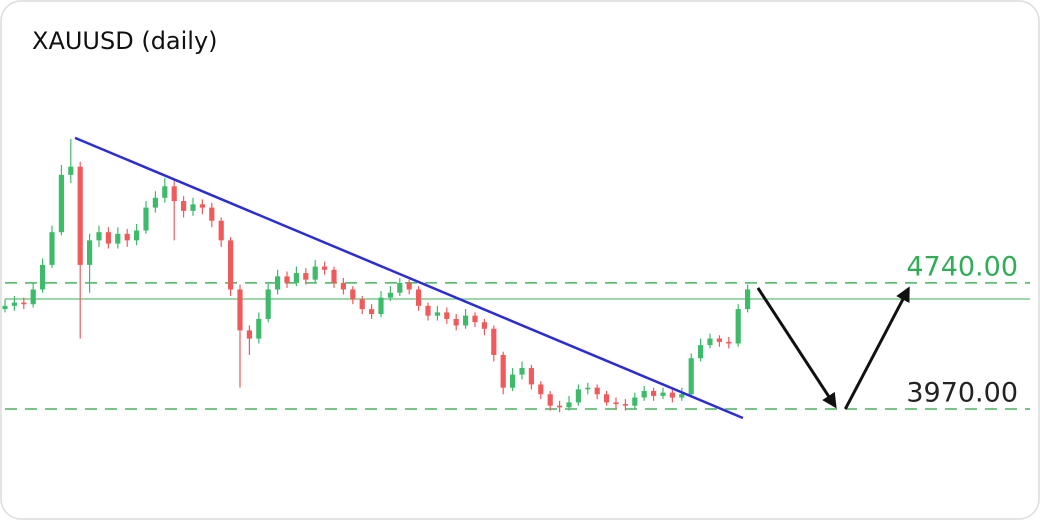  What do you see at coordinates (962, 266) in the screenshot?
I see `level-label: 4740.00` at bounding box center [962, 266].